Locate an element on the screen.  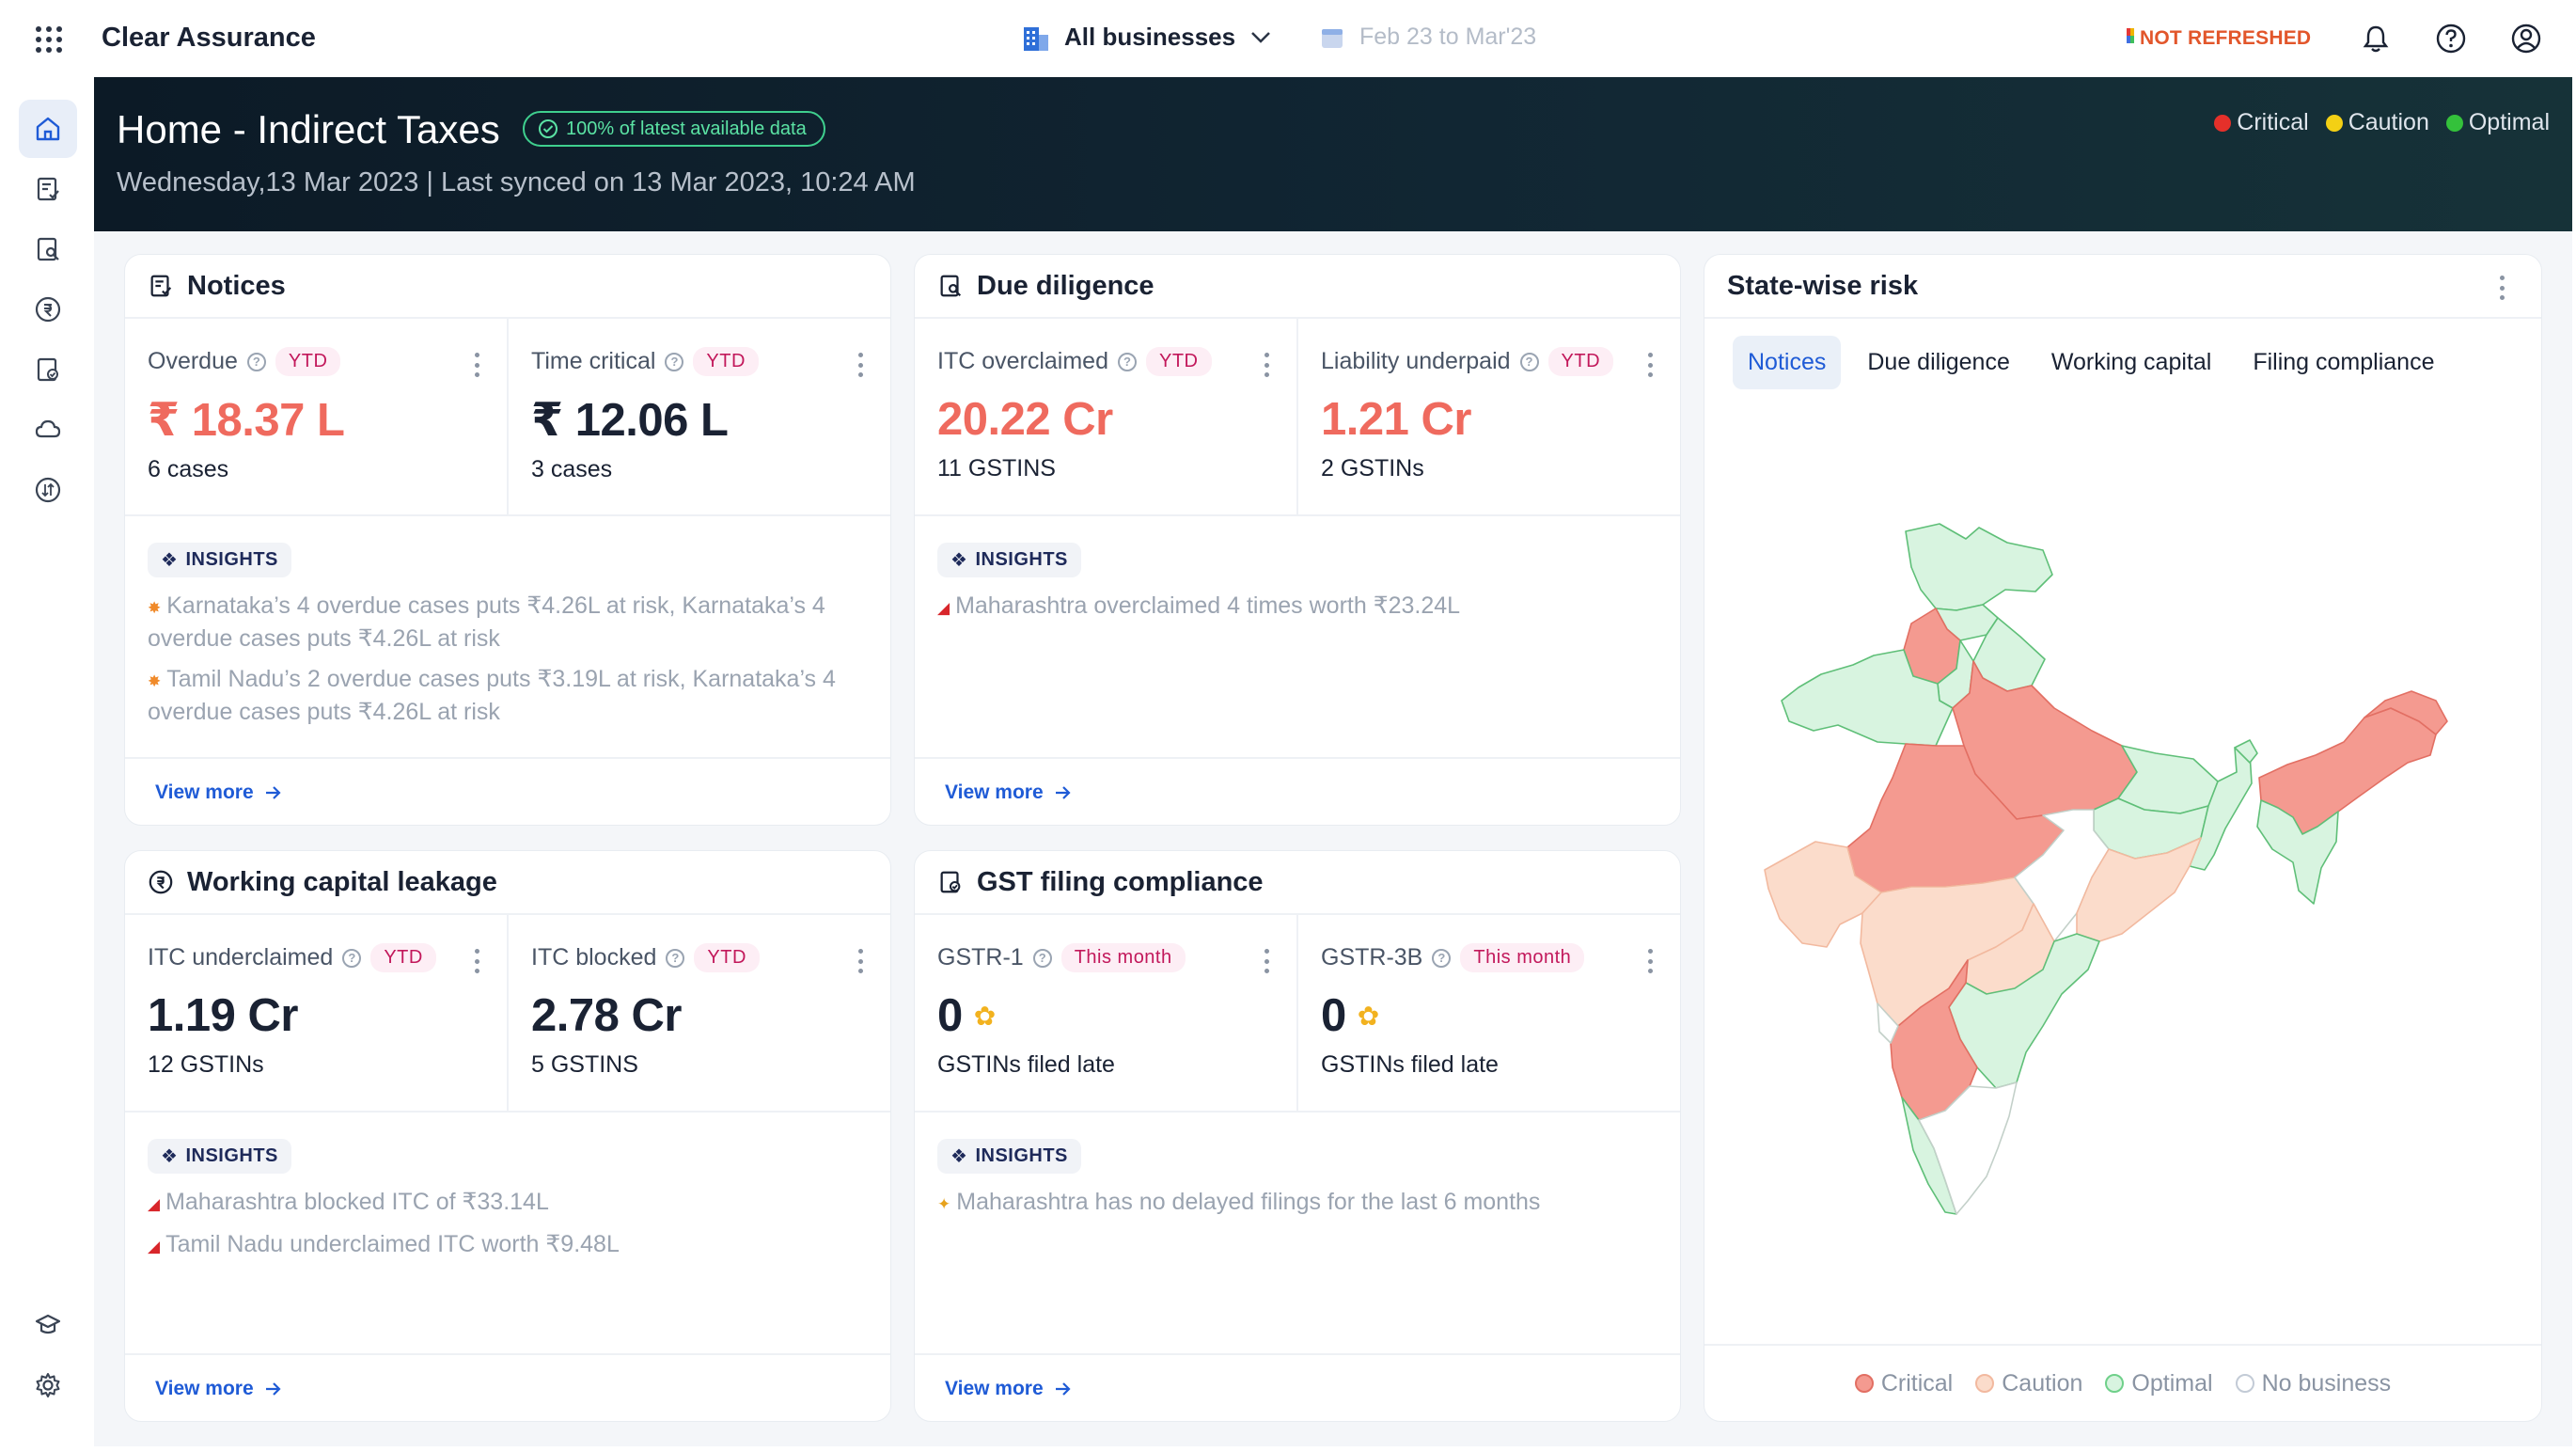
notice-doc-icon is located at coordinates (48, 189).